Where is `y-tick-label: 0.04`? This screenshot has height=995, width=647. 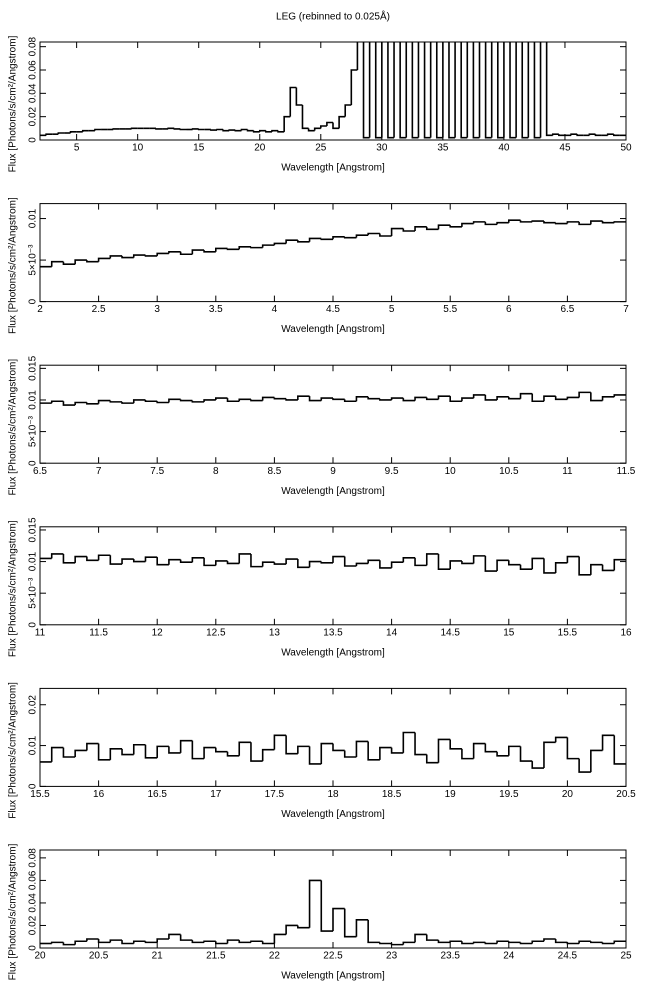 y-tick-label: 0.04 is located at coordinates (33, 93).